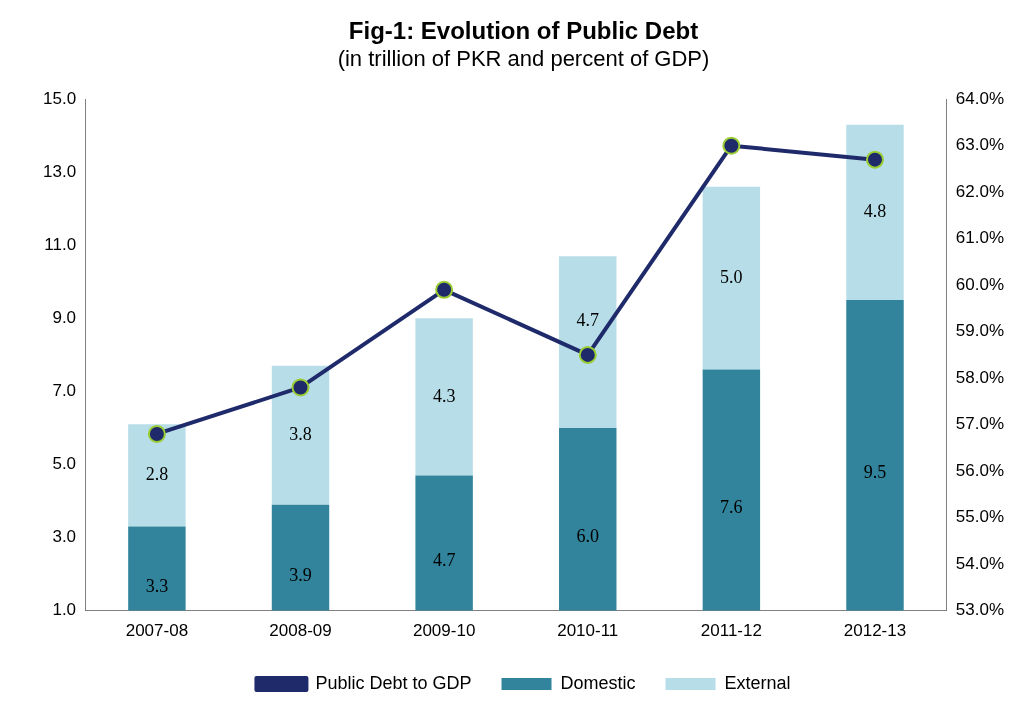  I want to click on legend-label: Public Debt to GDP, so click(393, 682).